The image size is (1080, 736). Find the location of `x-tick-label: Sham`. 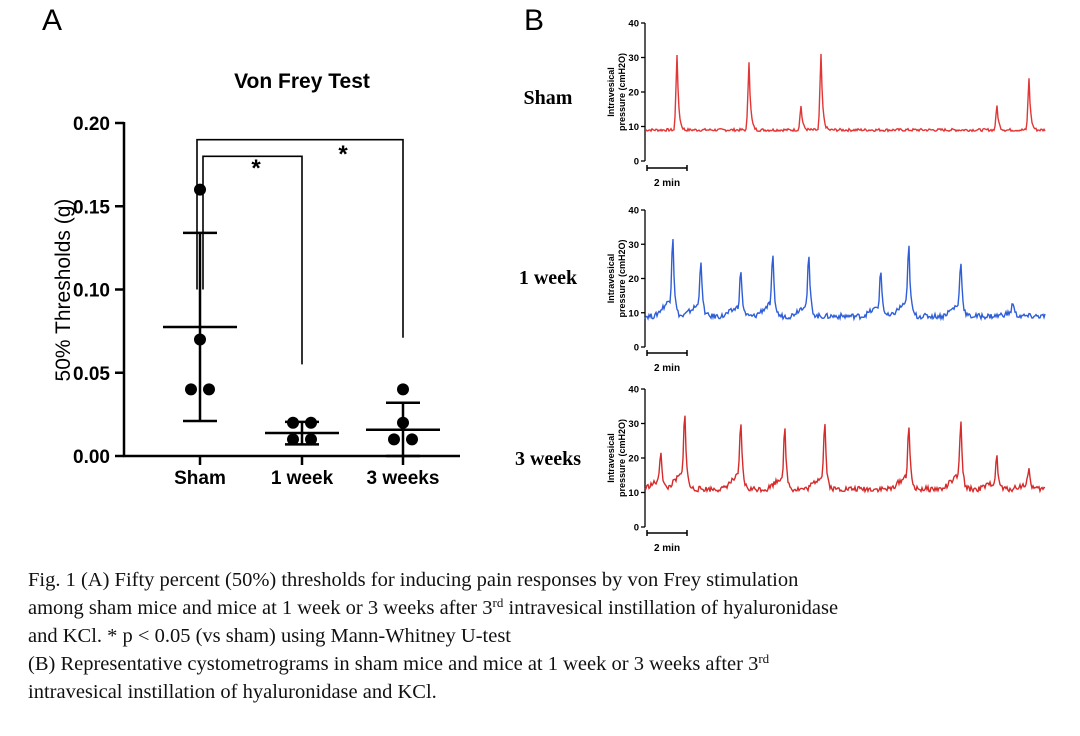

x-tick-label: Sham is located at coordinates (200, 478).